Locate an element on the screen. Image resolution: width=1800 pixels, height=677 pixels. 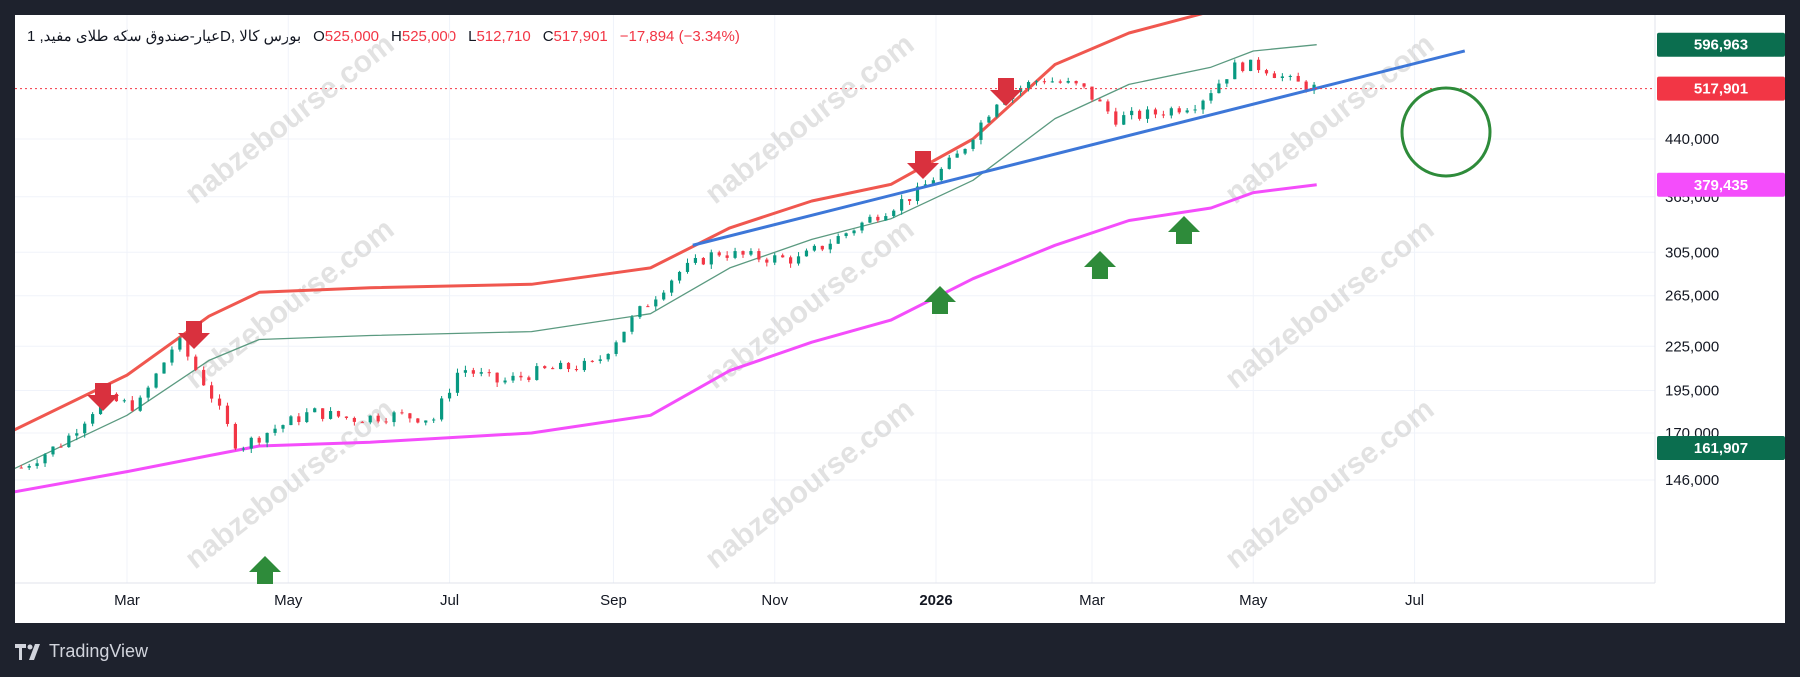
price-badge-label: 596,963 is located at coordinates (1721, 45).